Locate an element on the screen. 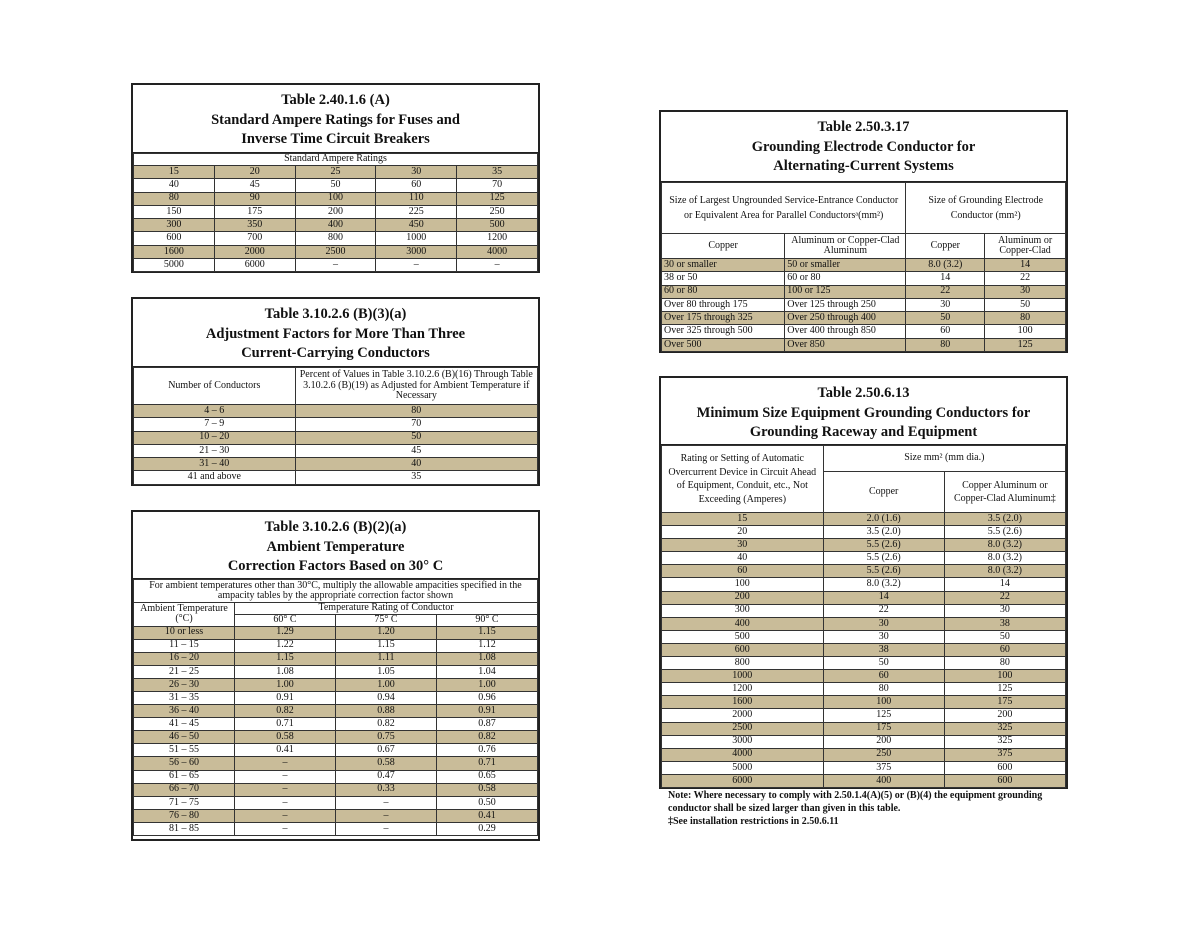 Image resolution: width=1200 pixels, height=927 pixels. table-cell: 41 and above is located at coordinates (214, 477).